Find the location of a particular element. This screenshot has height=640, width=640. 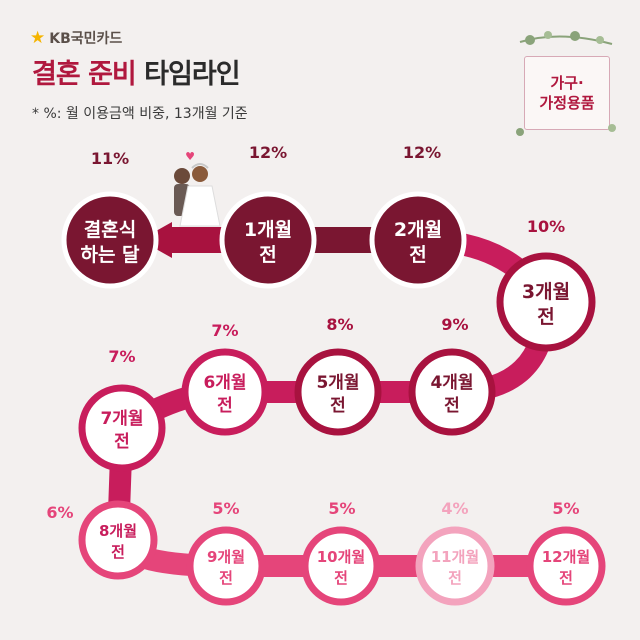

month-label: 5개월 is located at coordinates (337, 383).